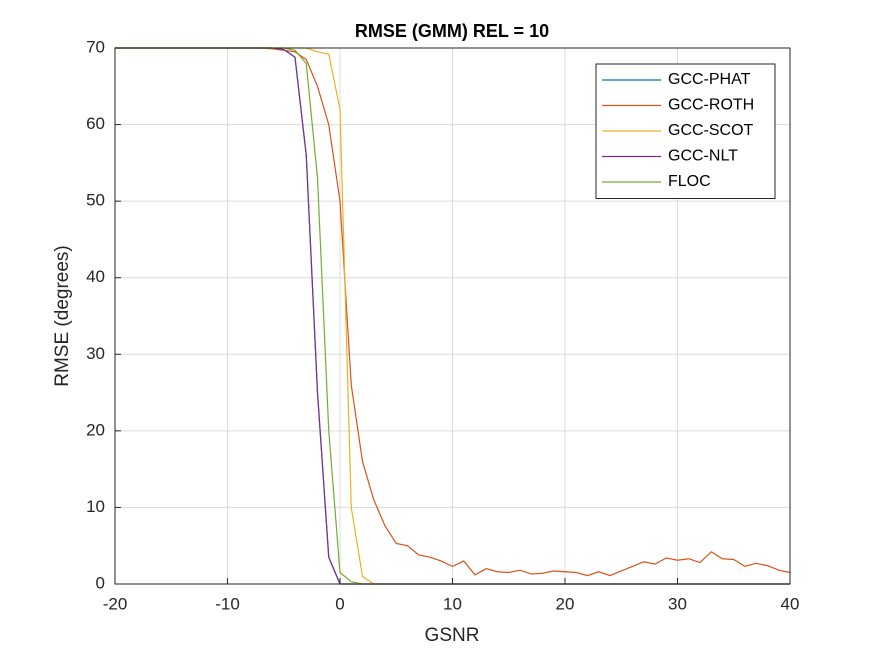 The height and width of the screenshot is (656, 875). What do you see at coordinates (62, 316) in the screenshot?
I see `y-axis-label: RMSE (degrees)` at bounding box center [62, 316].